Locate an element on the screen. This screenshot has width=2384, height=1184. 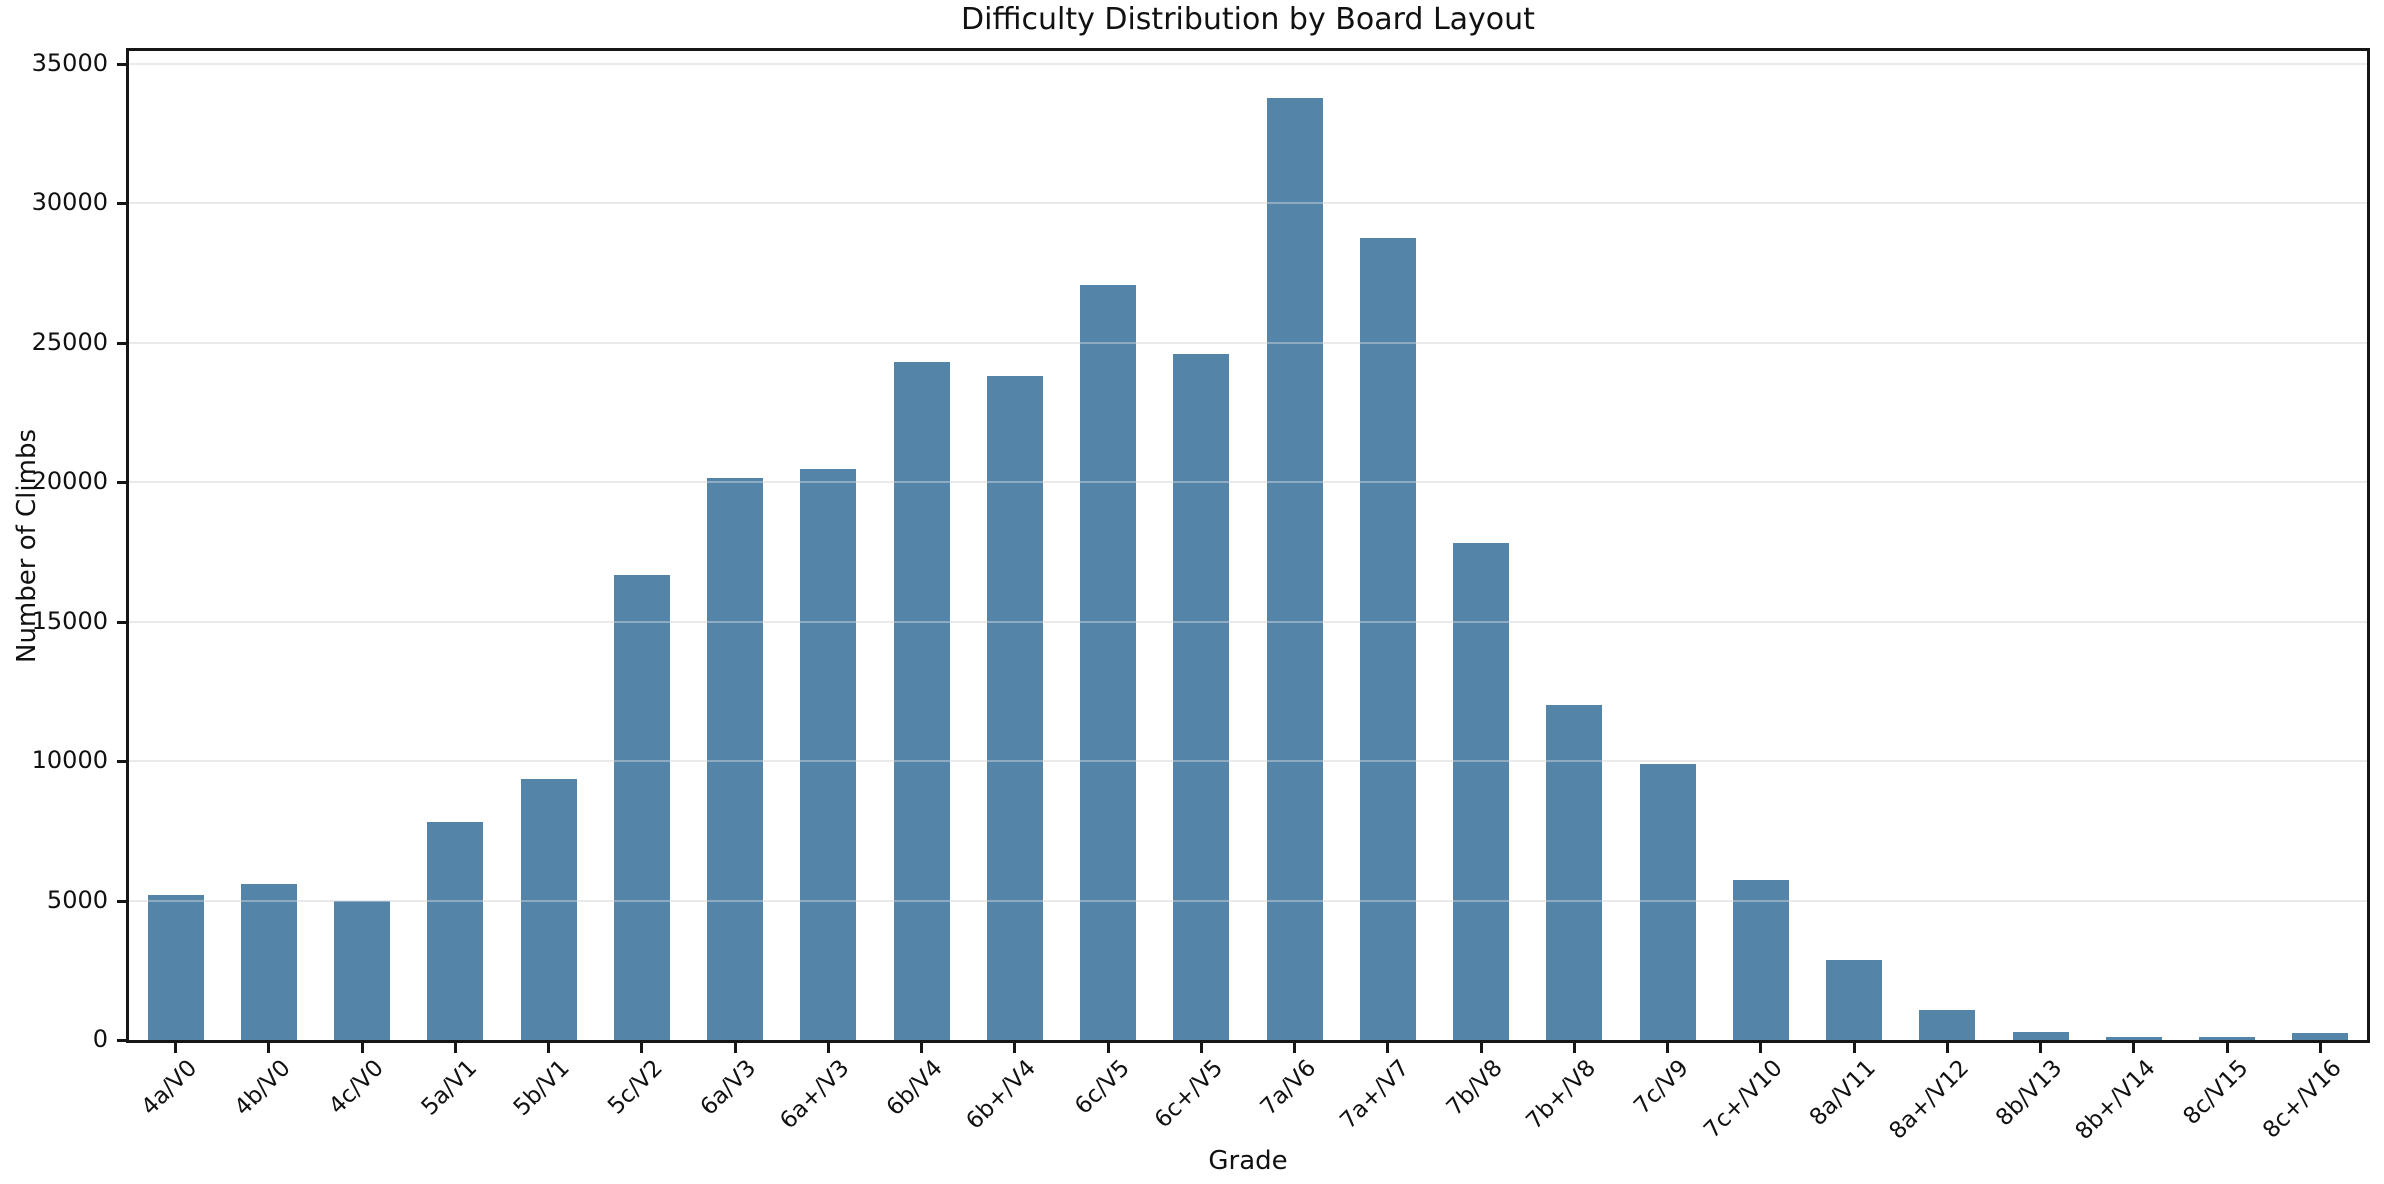
bar-8c-v15 is located at coordinates (2227, 1038).